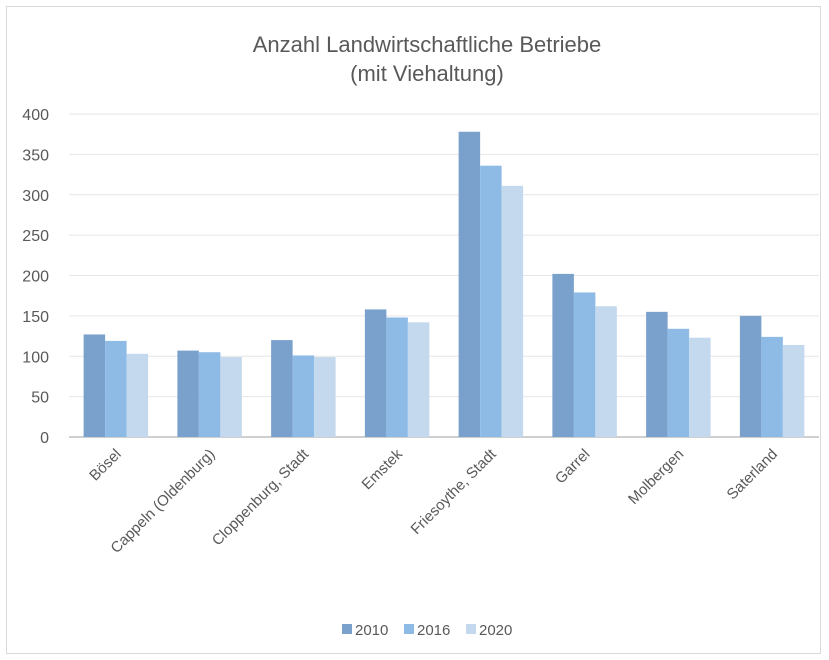 The width and height of the screenshot is (829, 660). I want to click on x-tick-label: Saterland, so click(752, 474).